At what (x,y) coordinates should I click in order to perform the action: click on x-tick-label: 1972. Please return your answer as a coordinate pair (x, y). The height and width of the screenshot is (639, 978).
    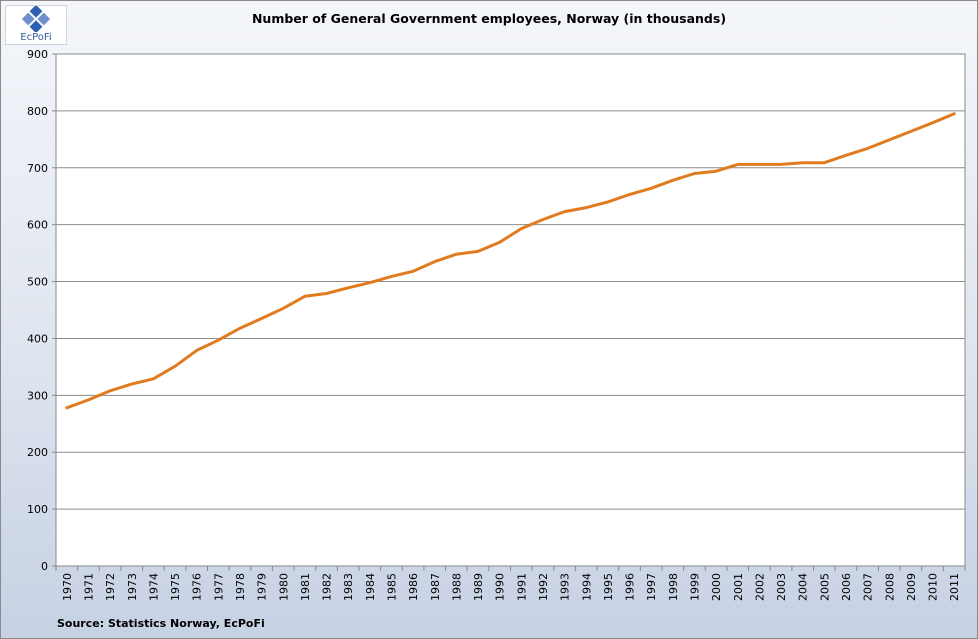
    Looking at the image, I should click on (110, 587).